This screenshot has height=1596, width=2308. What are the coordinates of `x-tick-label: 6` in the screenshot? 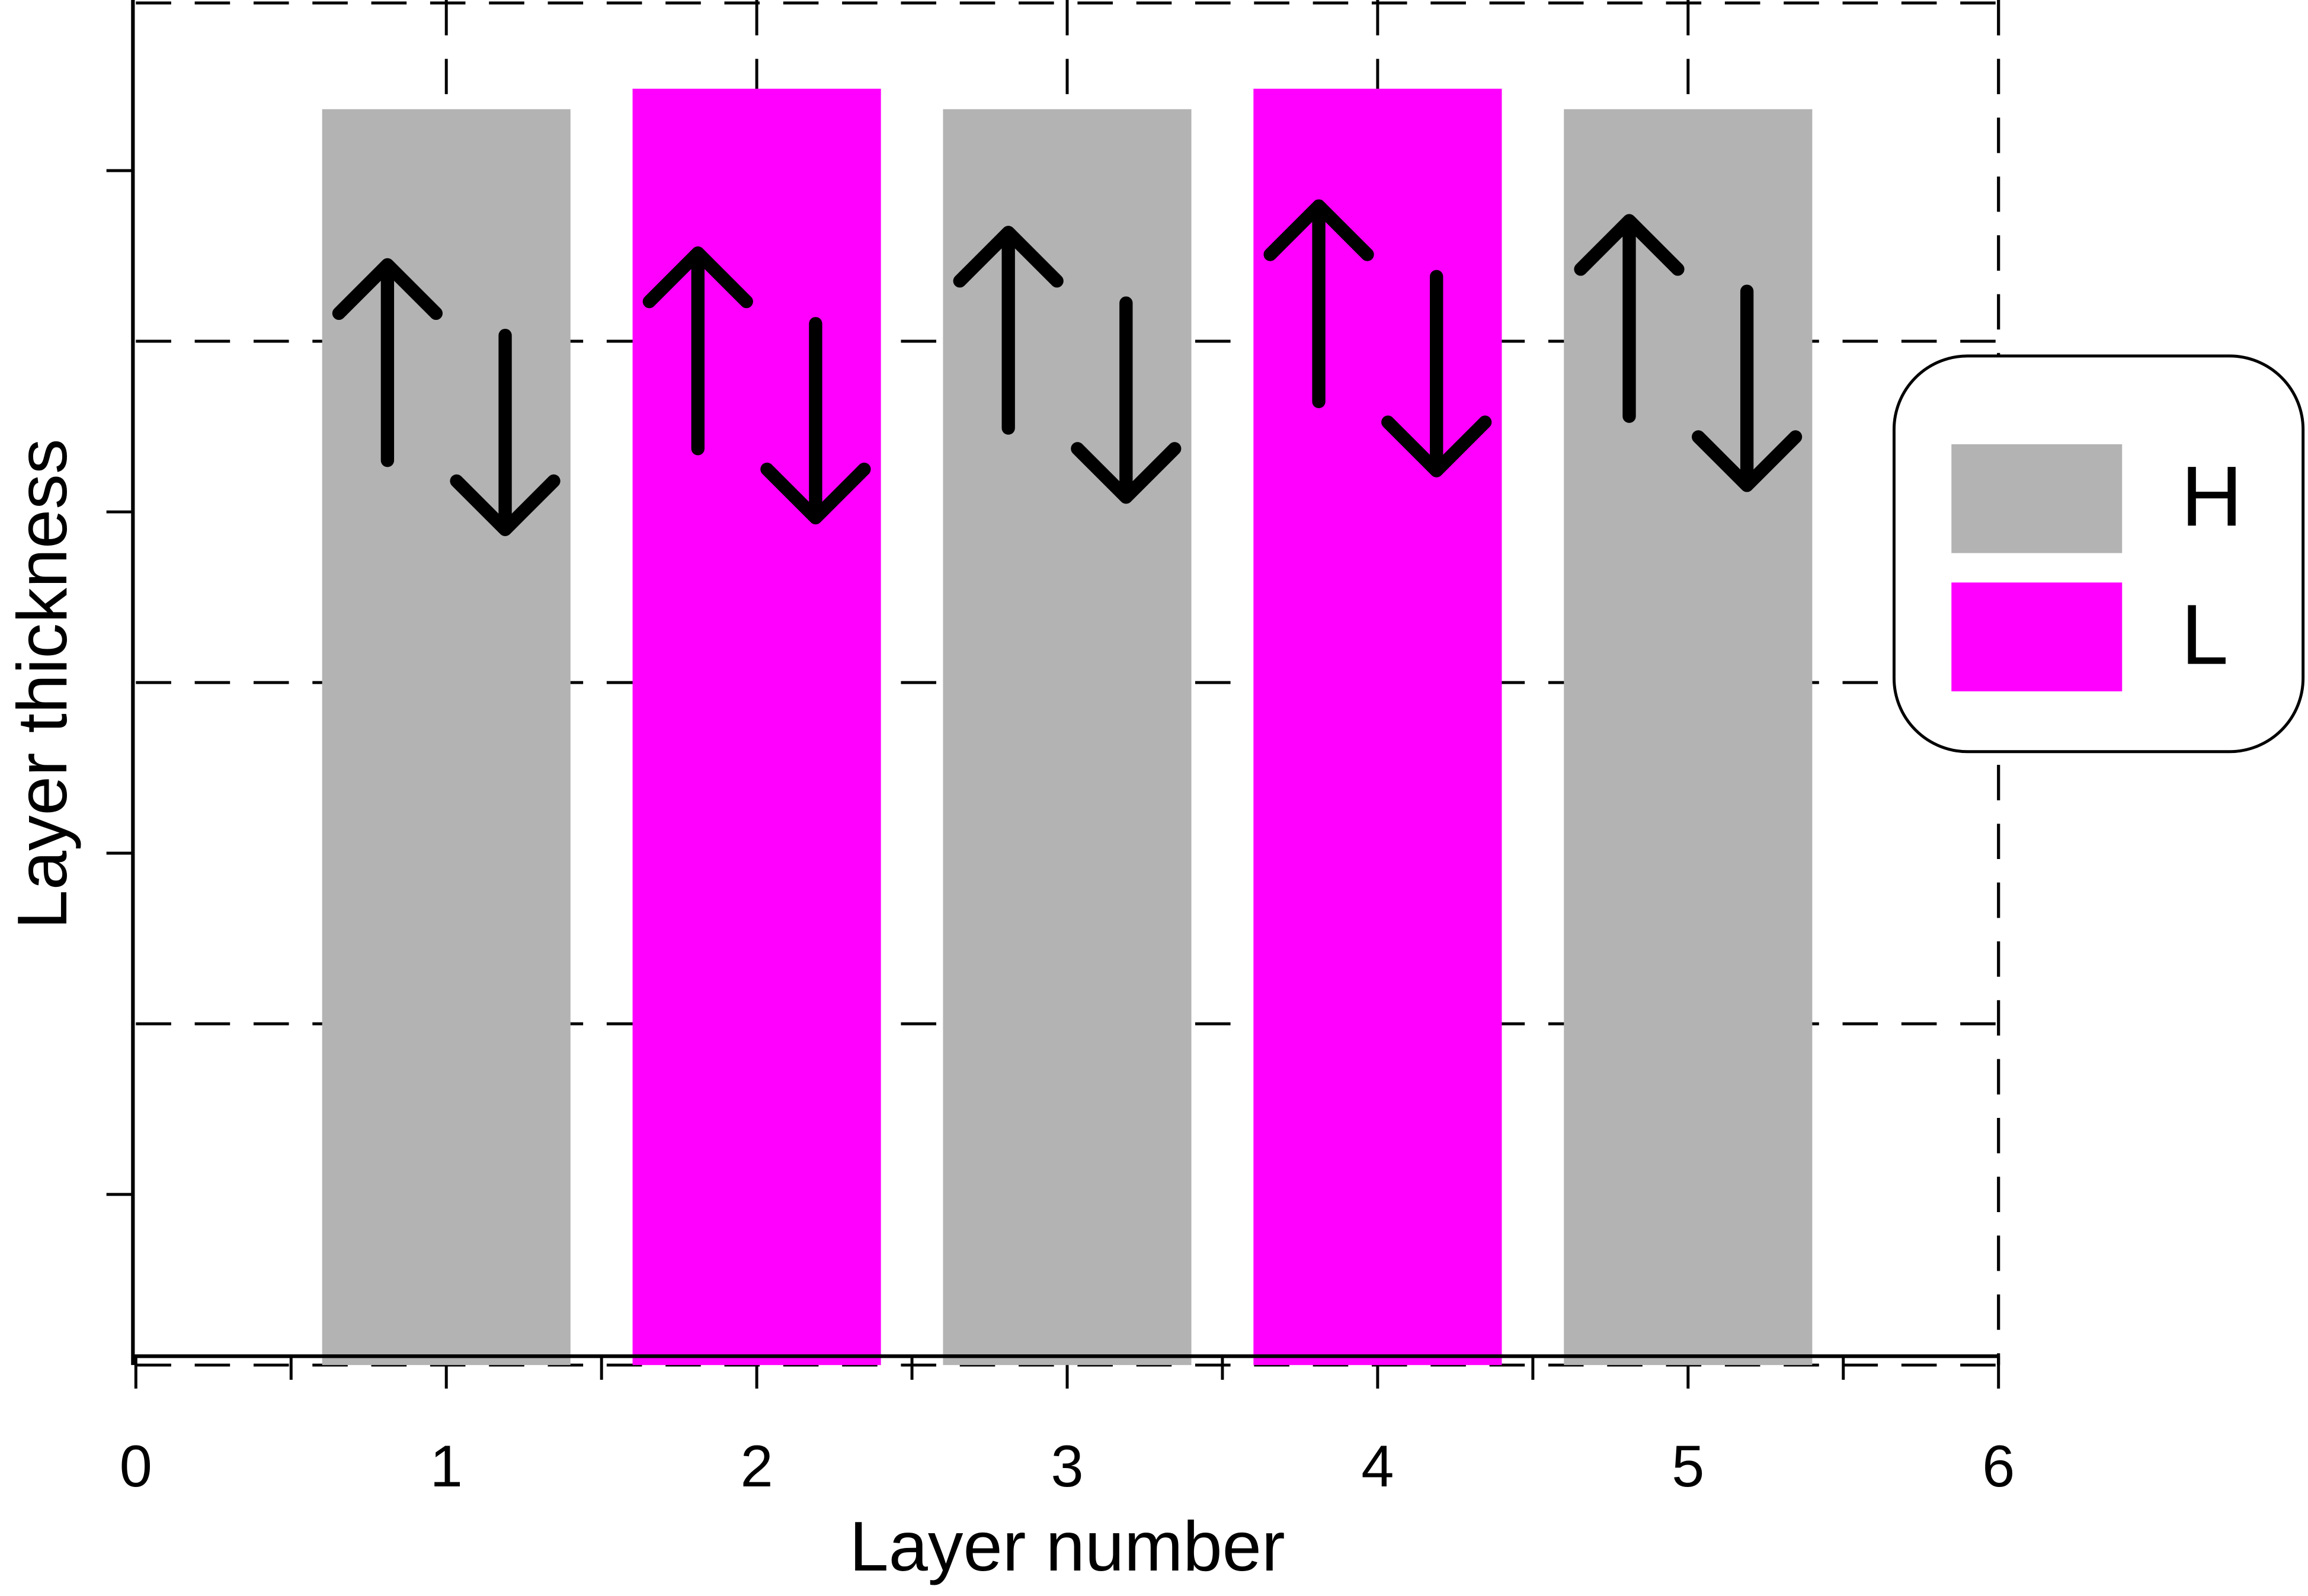 It's located at (1999, 1466).